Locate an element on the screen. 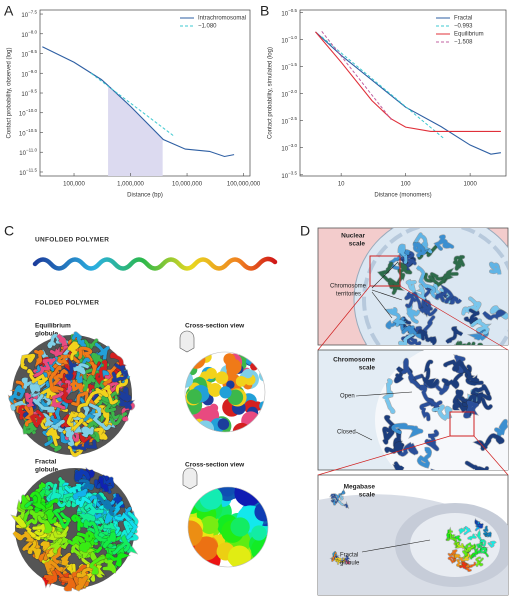  section-title: FOLDED POLYMER is located at coordinates (67, 303).